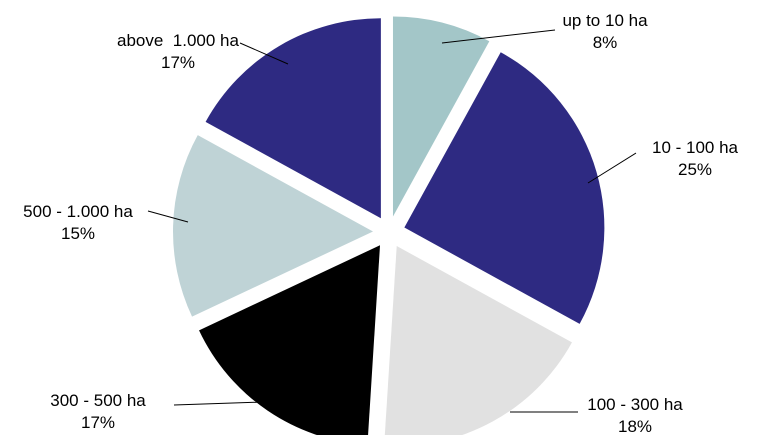  I want to click on pie-slice-300-500-ha, so click(290, 340).